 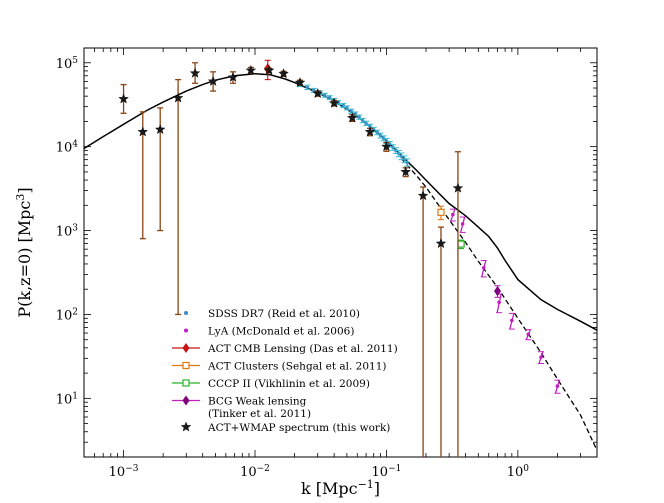 What do you see at coordinates (257, 402) in the screenshot?
I see `legend-label: BCG Weak lensing` at bounding box center [257, 402].